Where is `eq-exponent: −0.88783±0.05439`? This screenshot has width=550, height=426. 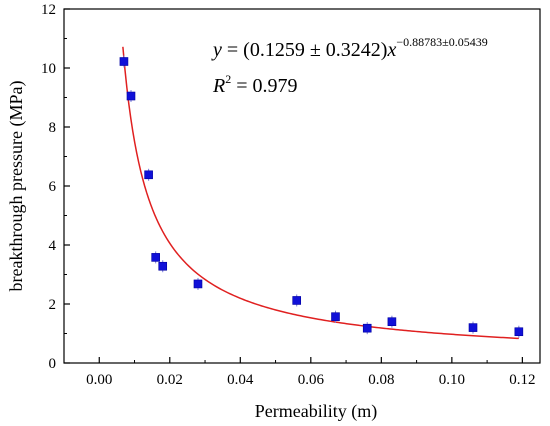
eq-exponent: −0.88783±0.05439 is located at coordinates (441, 42).